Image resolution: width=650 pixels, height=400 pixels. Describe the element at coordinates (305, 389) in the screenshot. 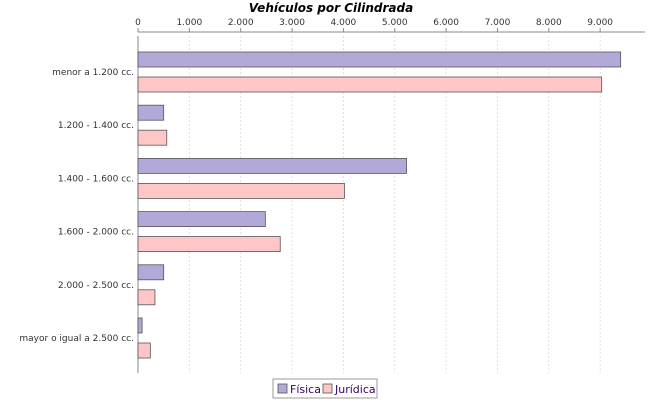

I see `legend-label: Física` at that location.